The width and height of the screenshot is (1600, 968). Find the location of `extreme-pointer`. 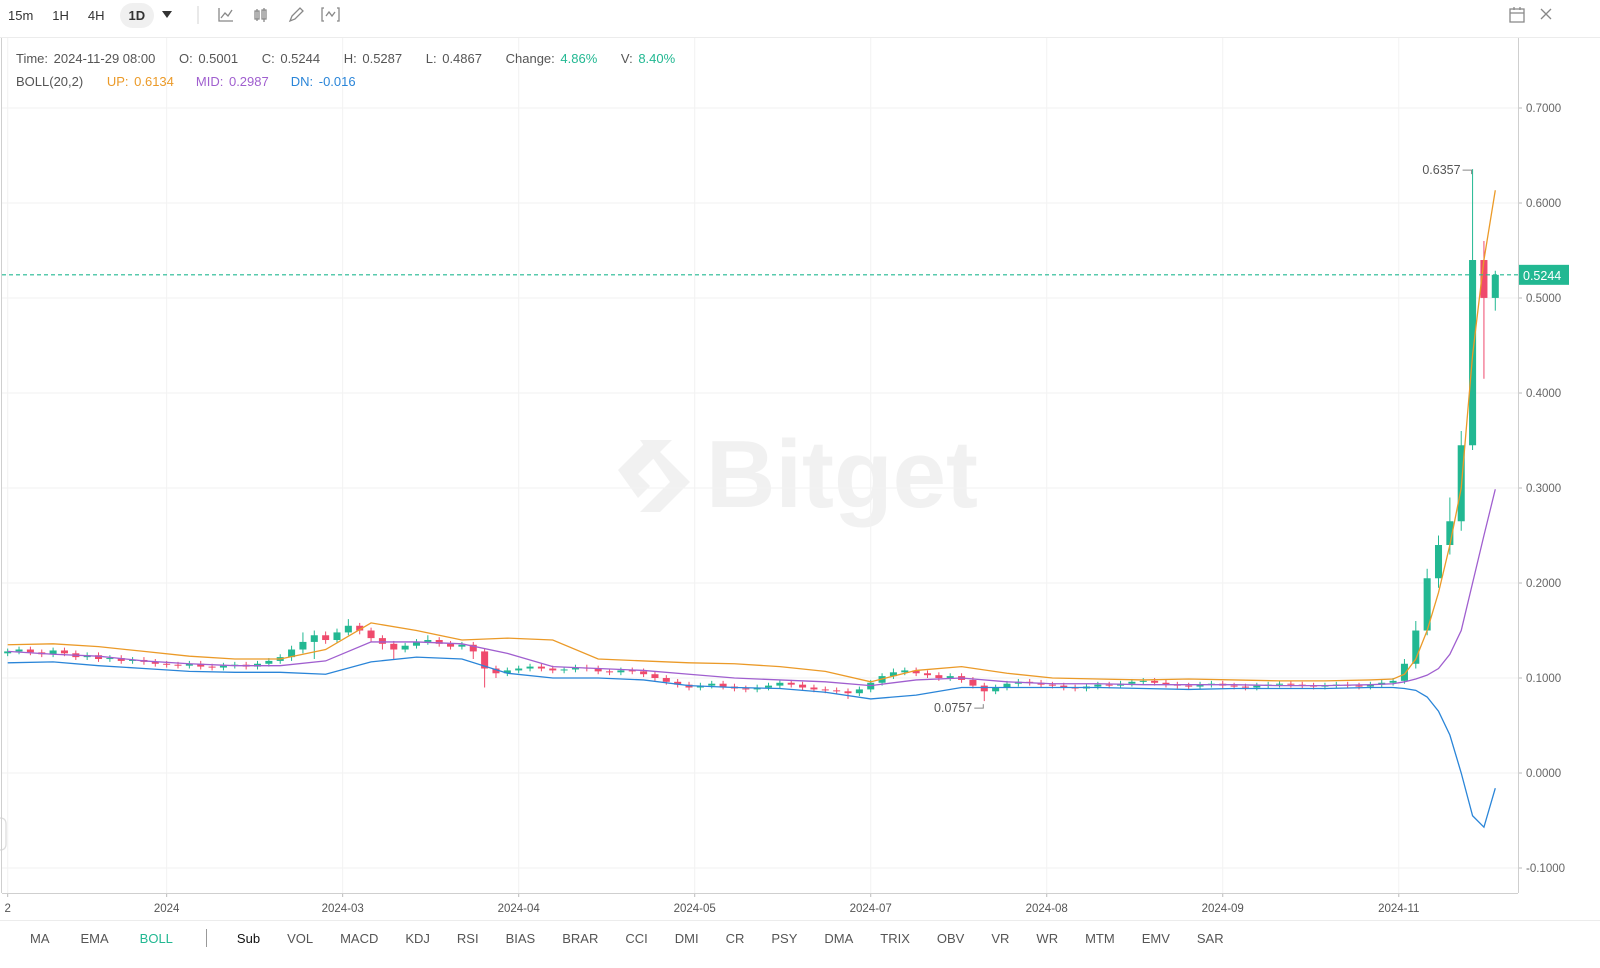

extreme-pointer is located at coordinates (1467, 172).